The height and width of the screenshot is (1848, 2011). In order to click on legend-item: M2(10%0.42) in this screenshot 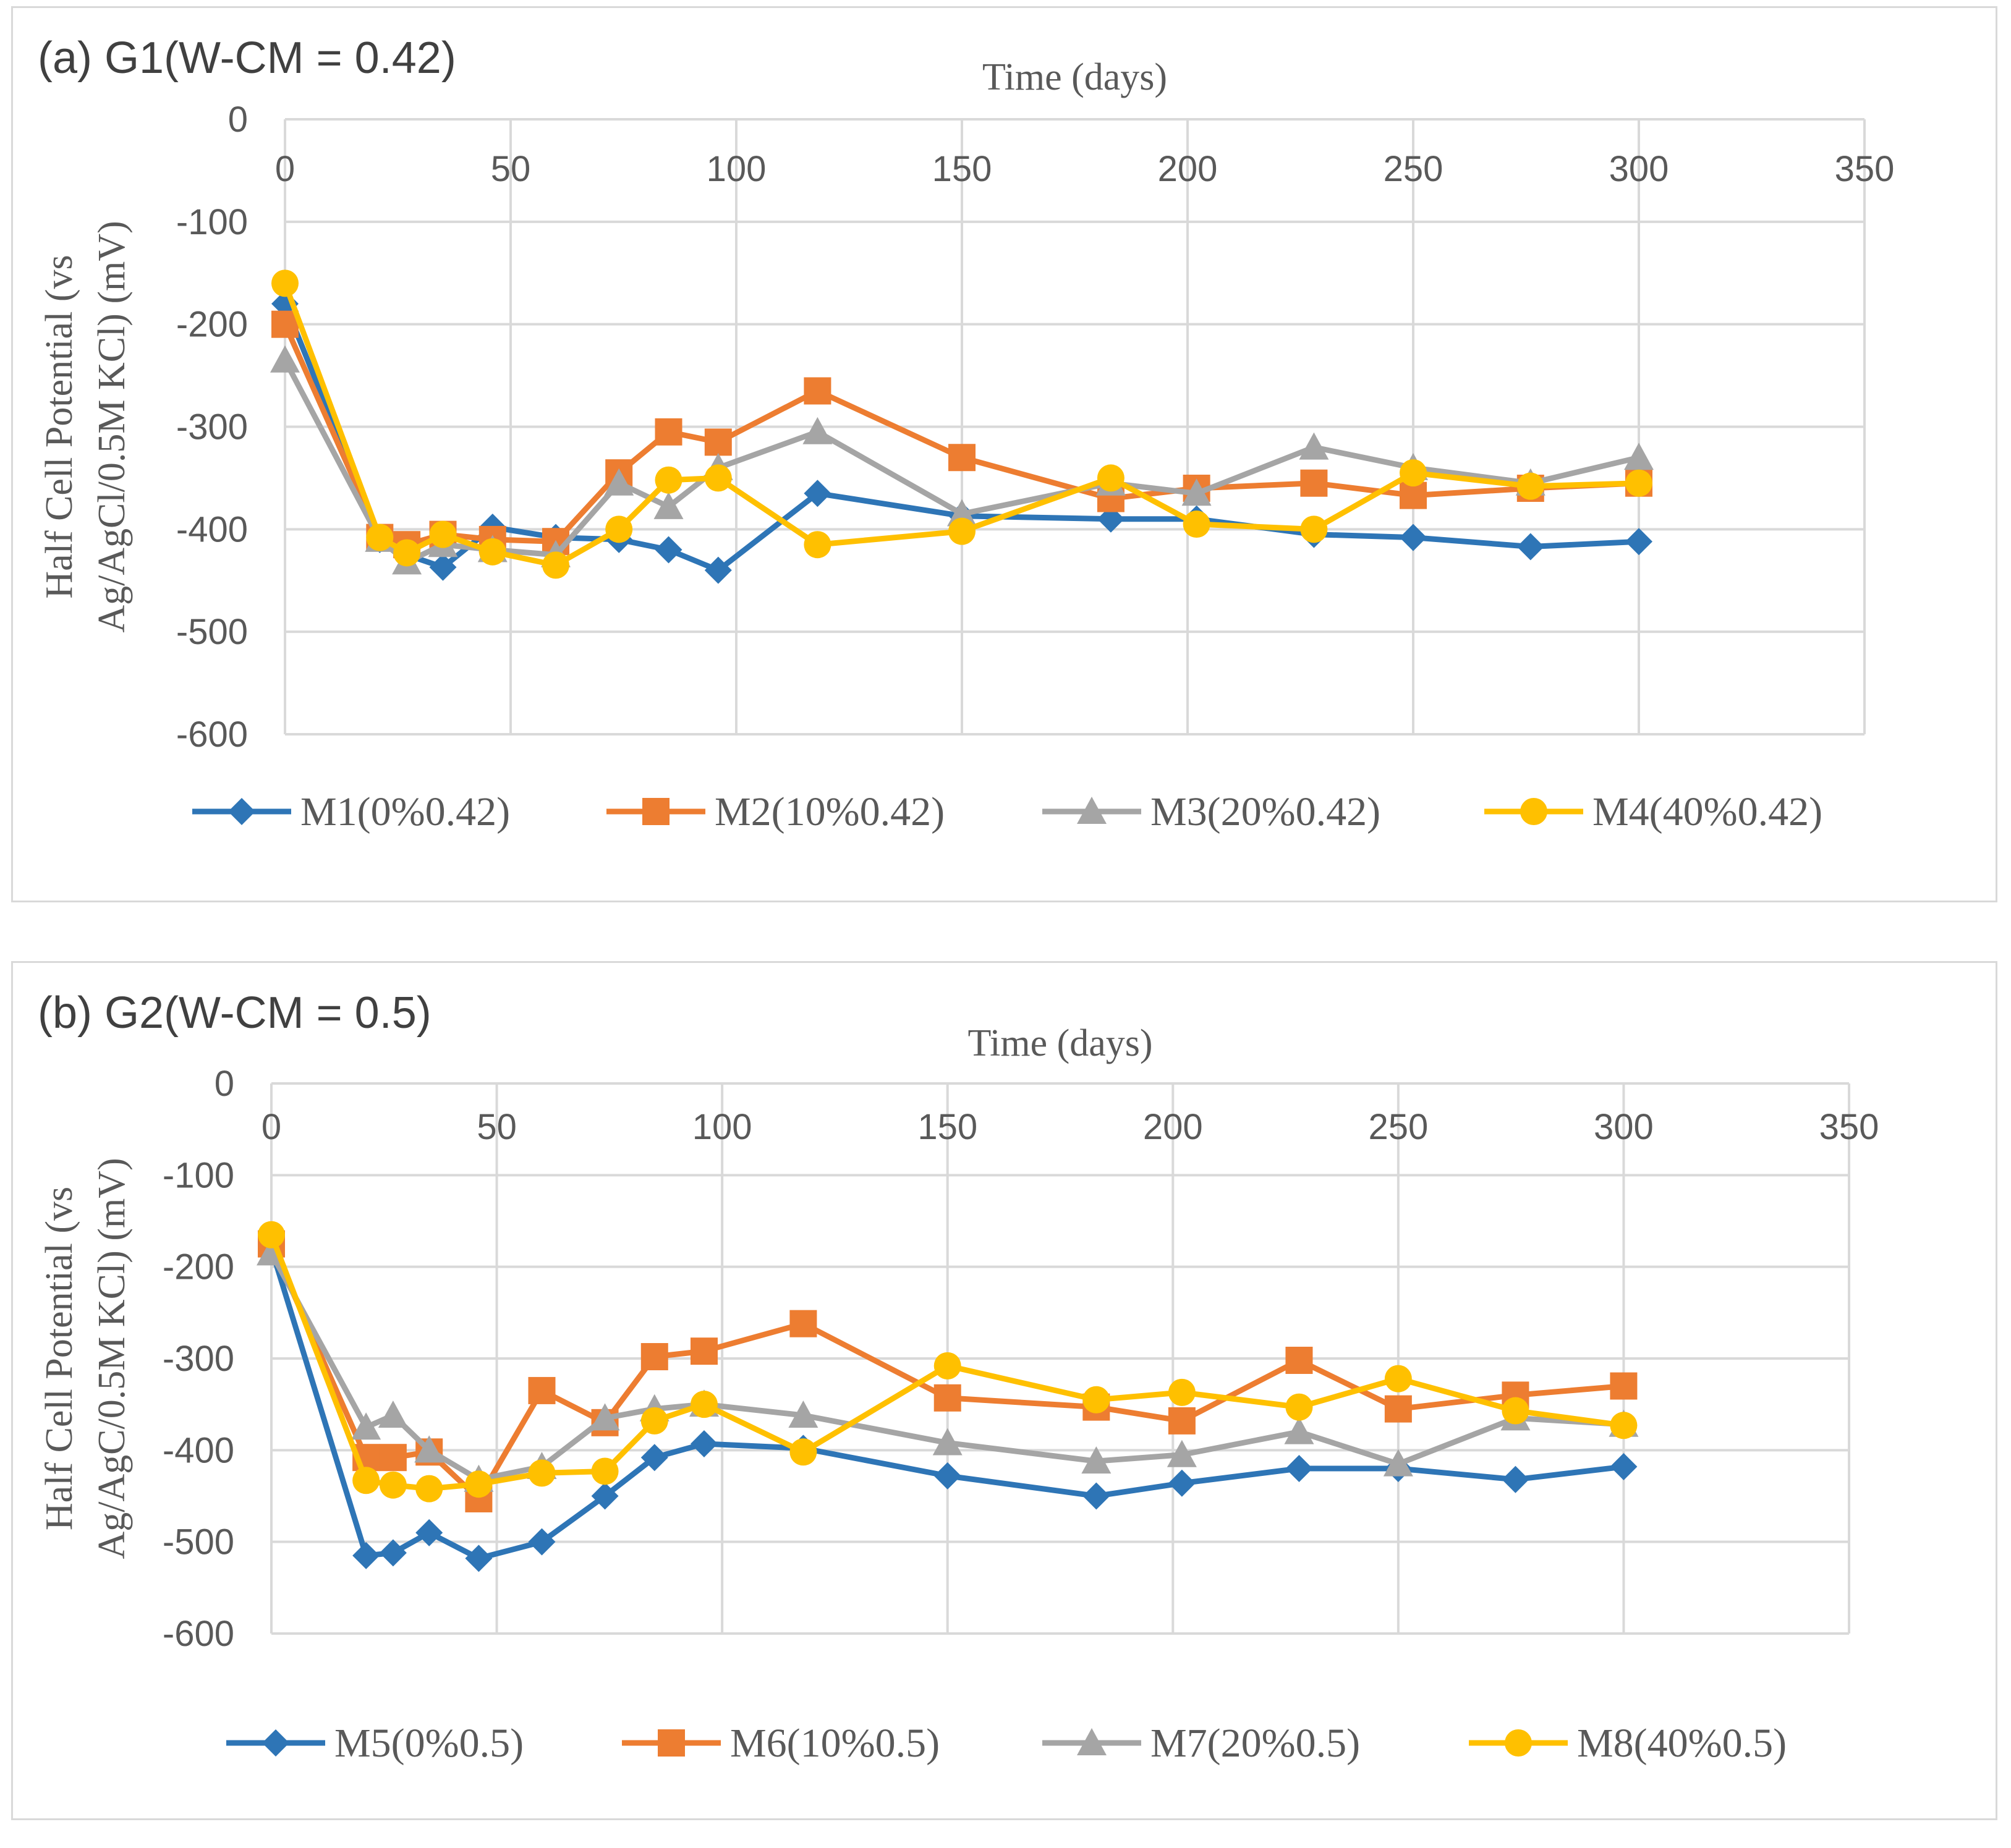, I will do `click(775, 812)`.